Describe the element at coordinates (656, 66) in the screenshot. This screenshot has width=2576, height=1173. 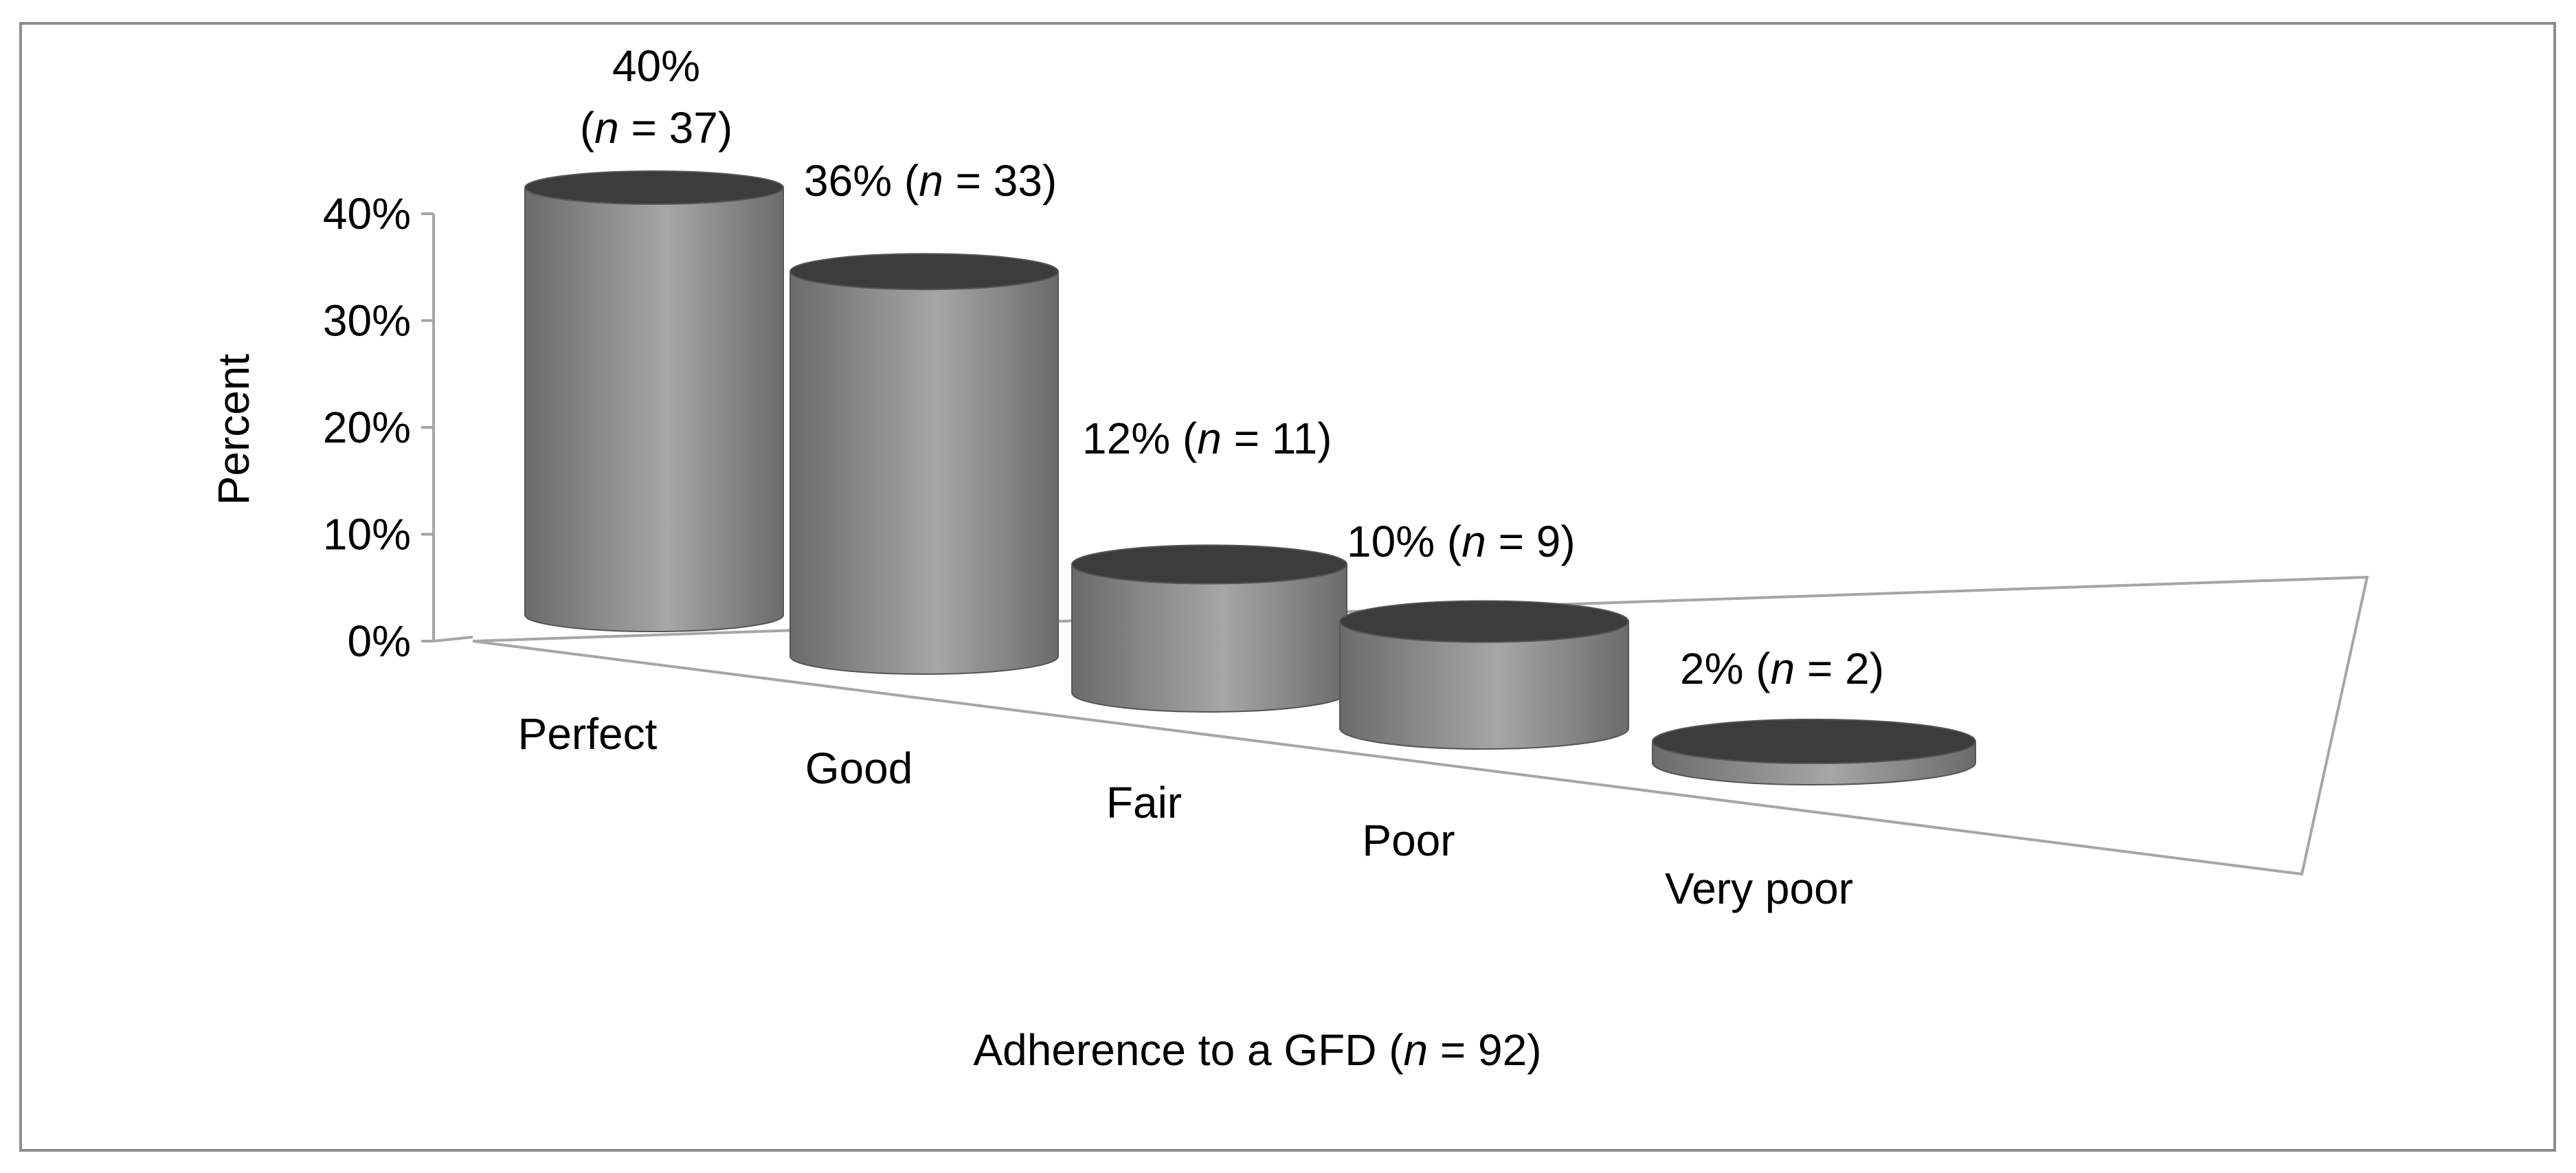
I see `data-label: 40%` at that location.